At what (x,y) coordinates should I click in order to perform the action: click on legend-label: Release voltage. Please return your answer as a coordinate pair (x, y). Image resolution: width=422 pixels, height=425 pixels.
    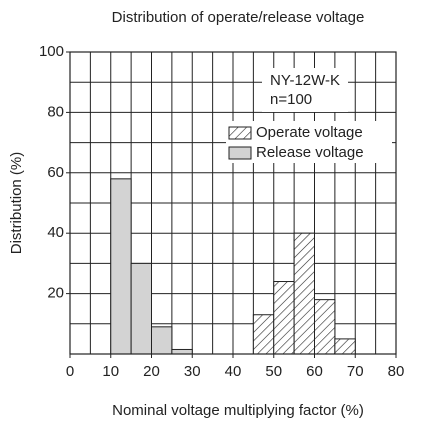
    Looking at the image, I should click on (310, 152).